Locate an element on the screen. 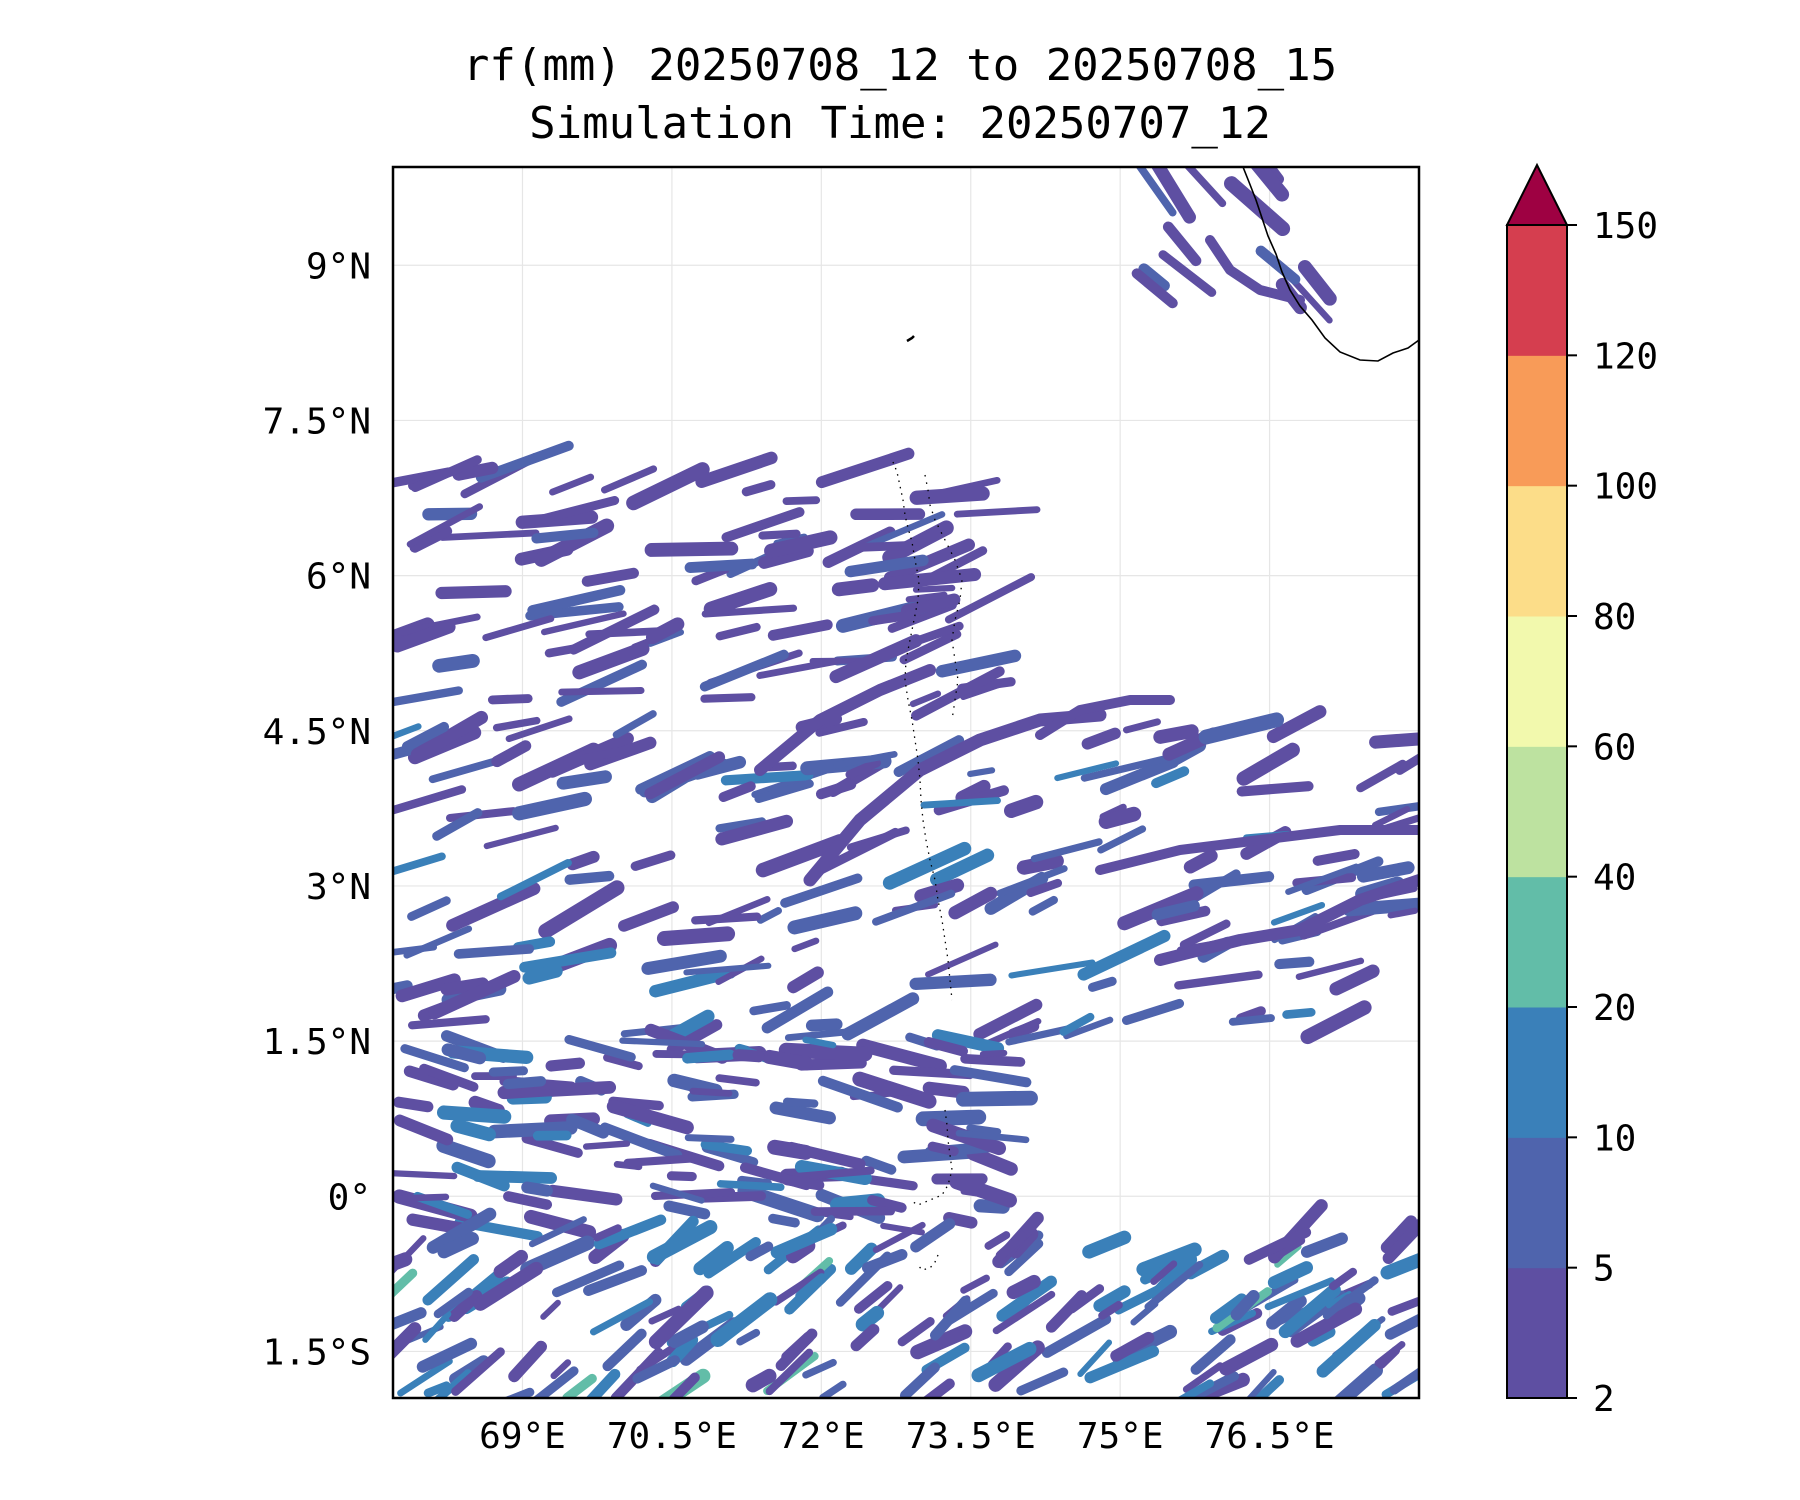 Image resolution: width=1800 pixels, height=1500 pixels. y-tick-label: 9°N is located at coordinates (338, 266).